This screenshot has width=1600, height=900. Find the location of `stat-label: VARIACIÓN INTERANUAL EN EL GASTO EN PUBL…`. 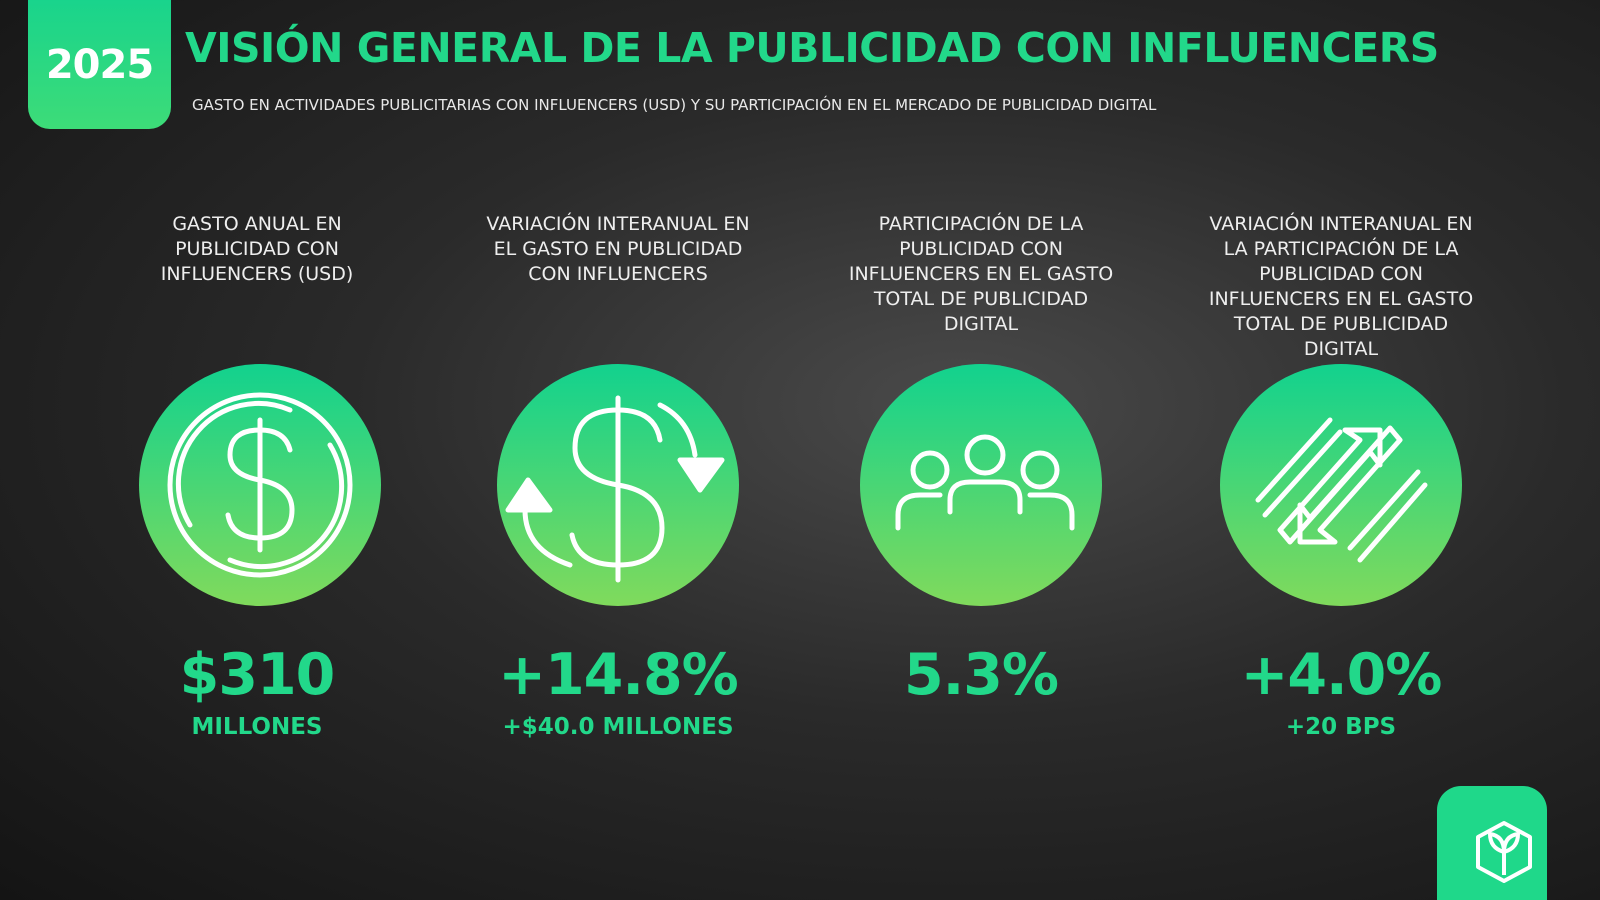

stat-label: VARIACIÓN INTERANUAL EN EL GASTO EN PUBL… is located at coordinates (618, 249).